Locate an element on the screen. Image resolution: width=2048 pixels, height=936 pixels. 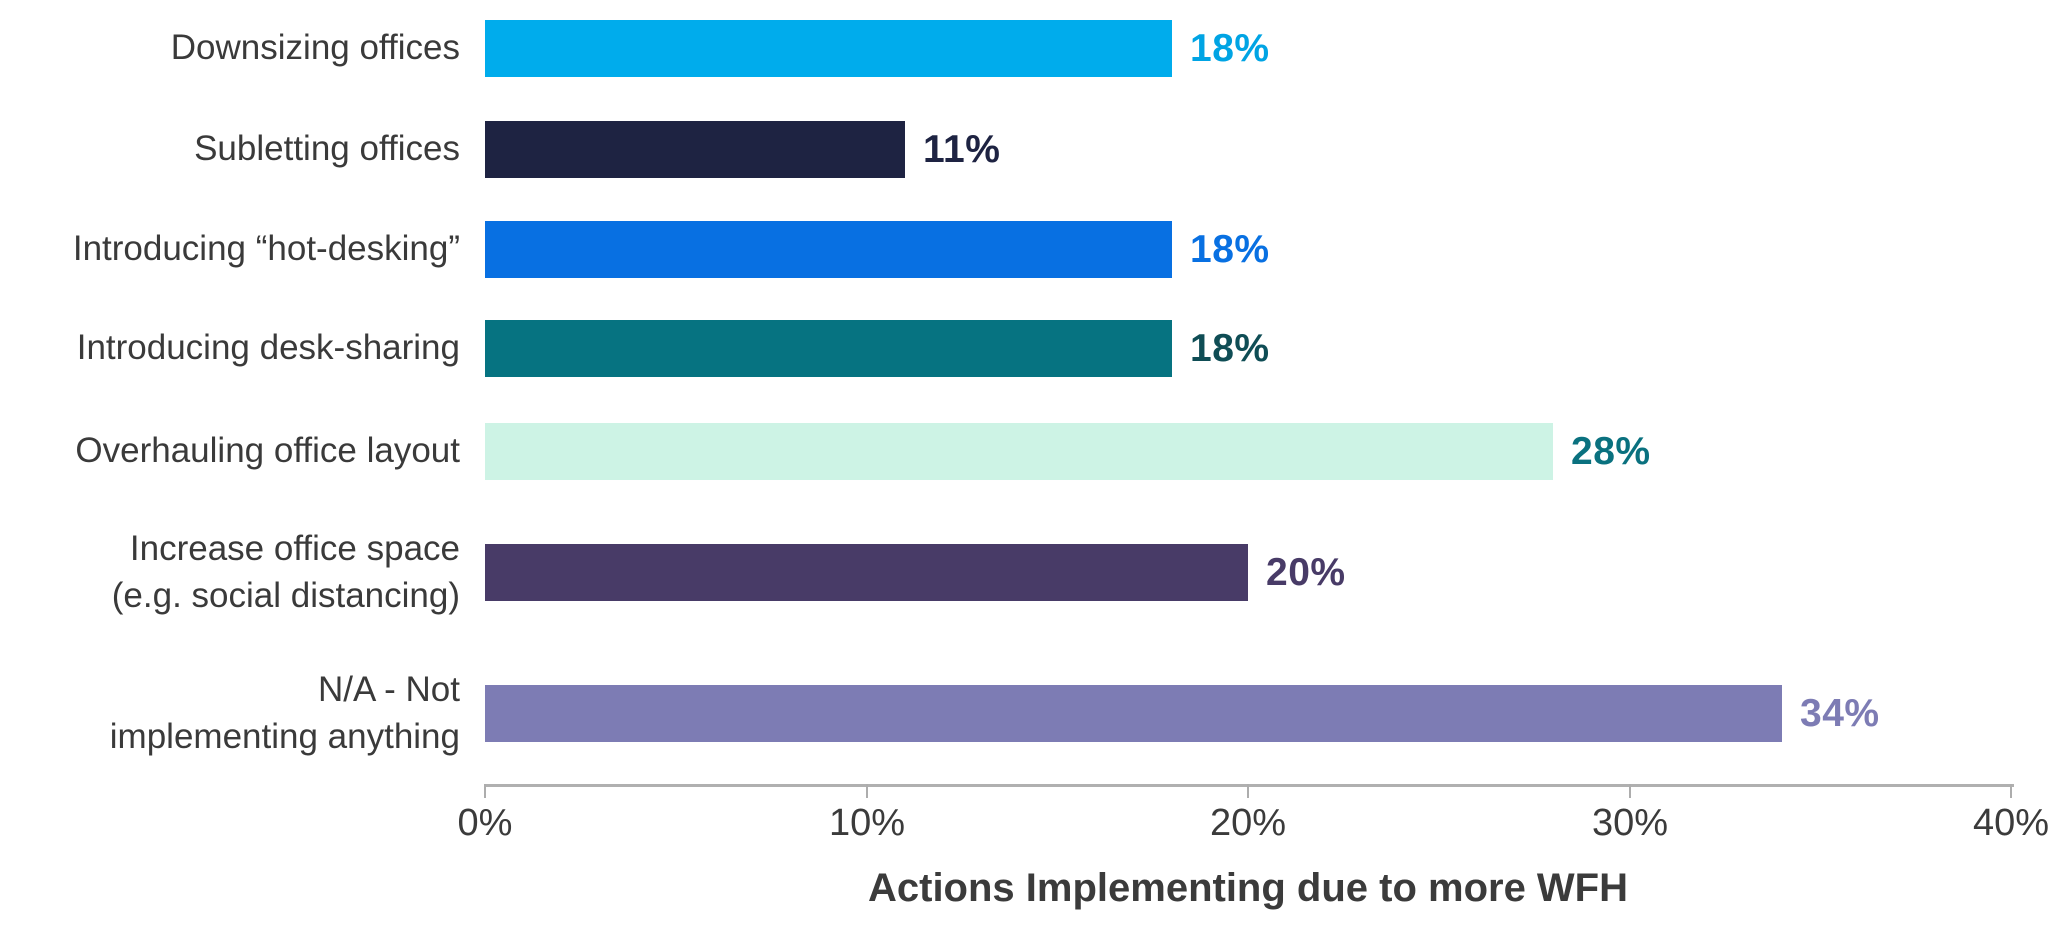
category-label: Downsizing offices is located at coordinates (315, 48).